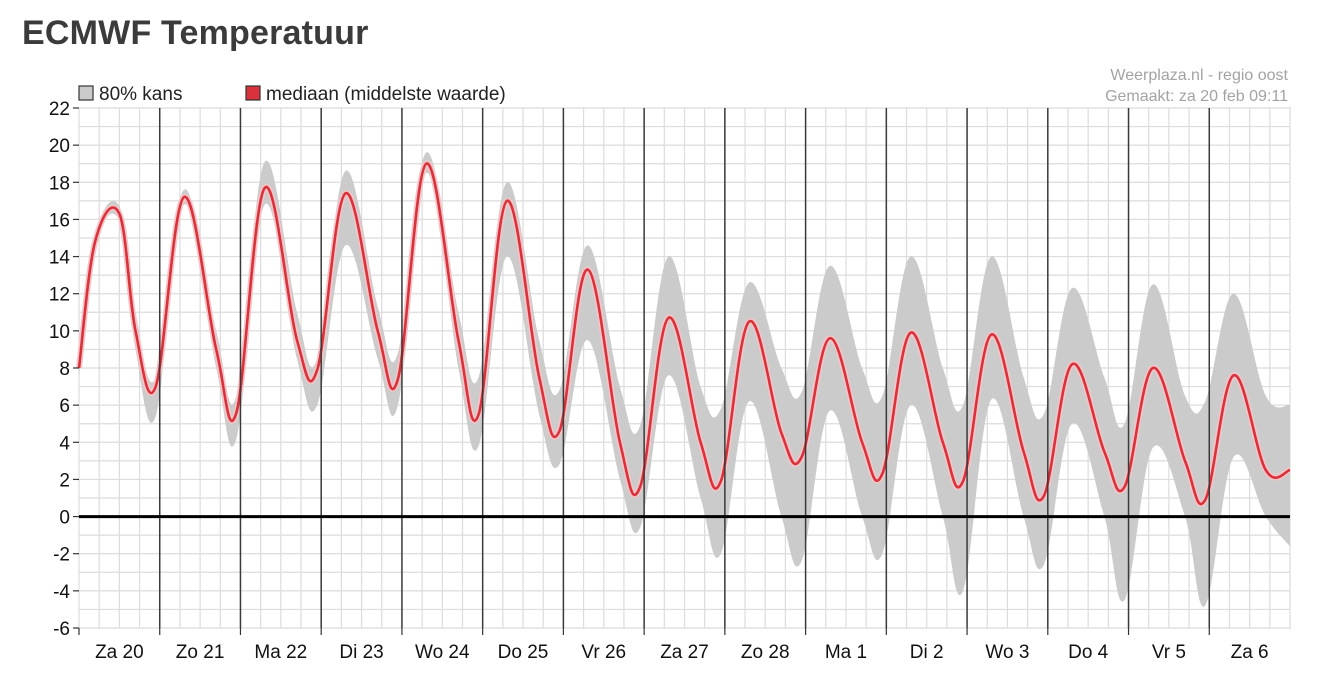 This screenshot has width=1335, height=689. What do you see at coordinates (64, 369) in the screenshot?
I see `y-tick-label: 8` at bounding box center [64, 369].